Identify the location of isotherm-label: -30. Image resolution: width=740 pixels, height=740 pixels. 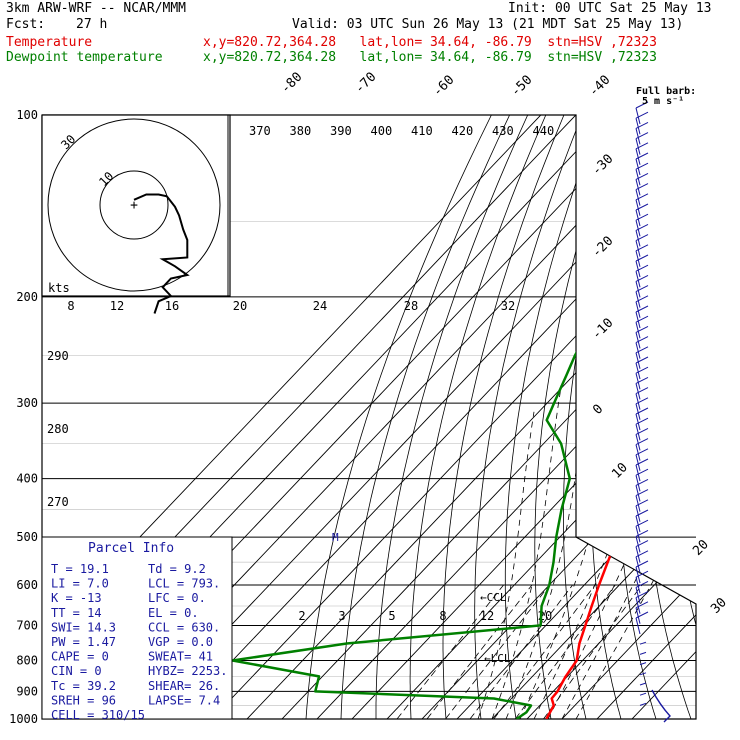
(602, 165).